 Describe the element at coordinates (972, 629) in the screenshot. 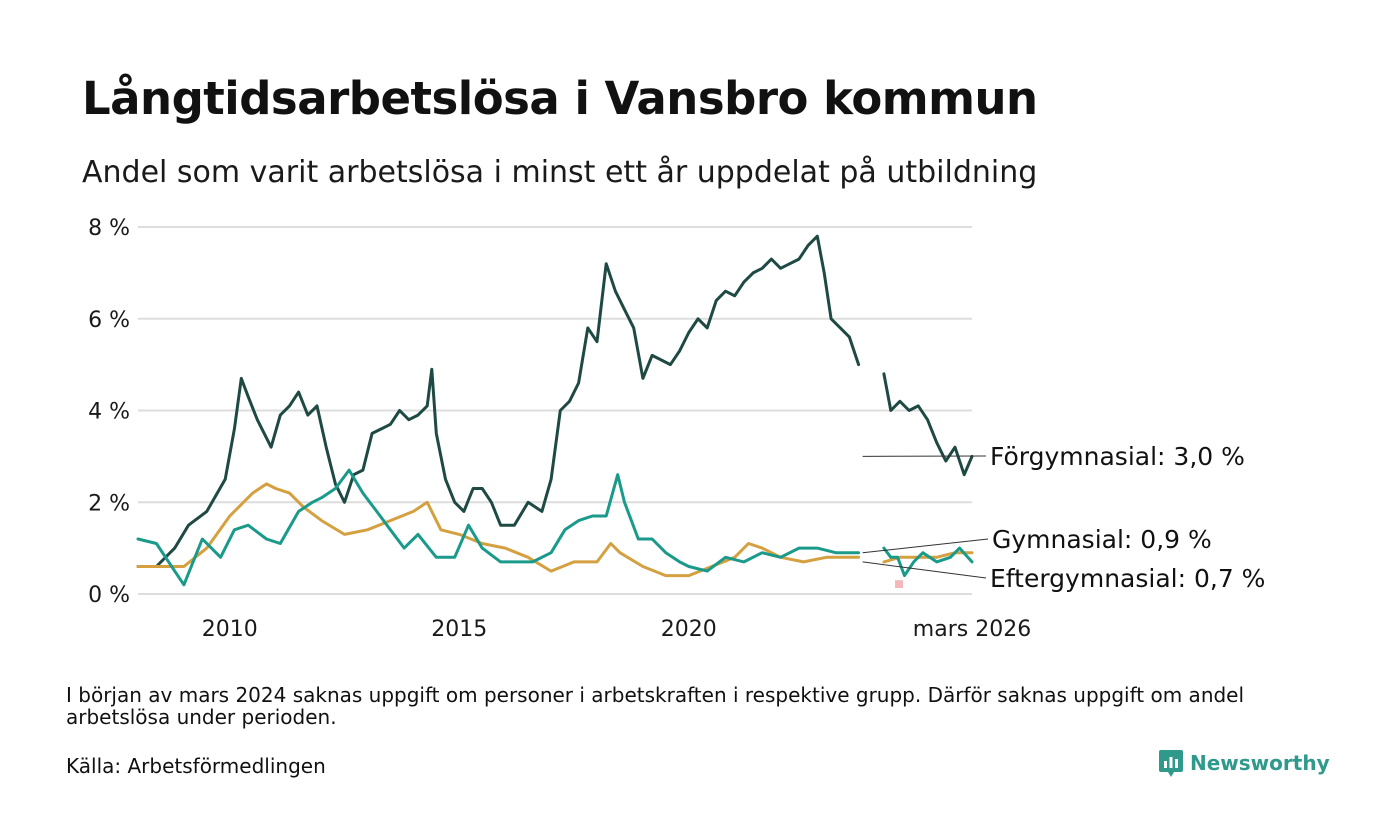

I see `x-tick-label: mars 2026` at that location.